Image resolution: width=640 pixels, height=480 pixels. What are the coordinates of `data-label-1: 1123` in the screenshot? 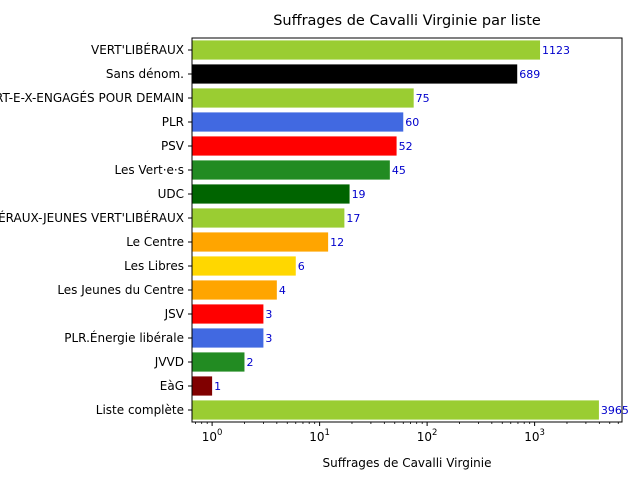 It's located at (556, 50).